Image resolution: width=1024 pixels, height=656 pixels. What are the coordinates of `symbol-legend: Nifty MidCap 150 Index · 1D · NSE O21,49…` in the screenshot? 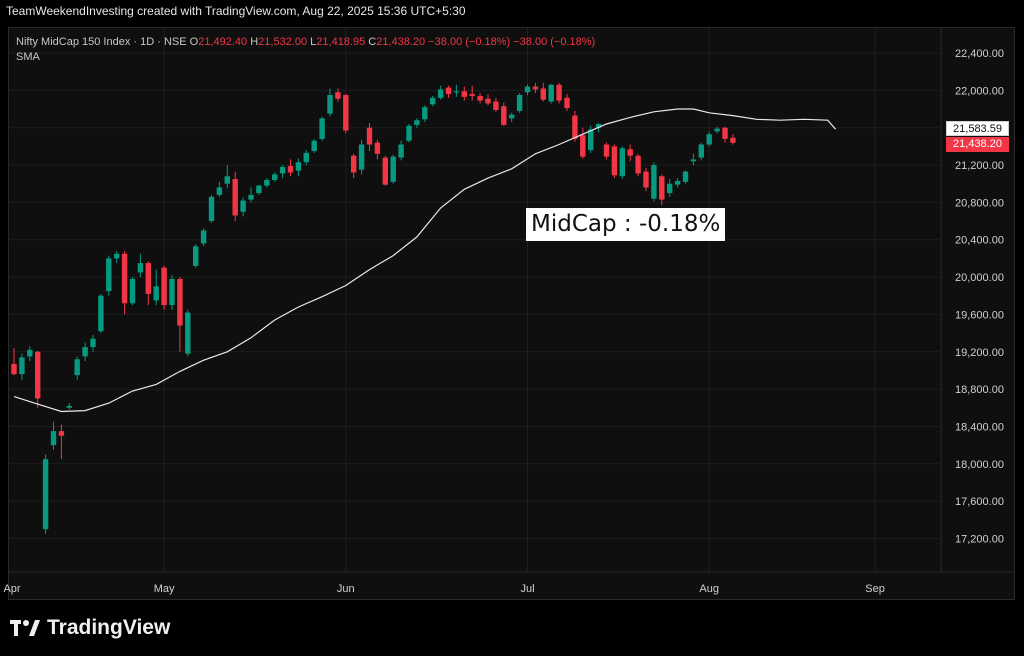 It's located at (305, 42).